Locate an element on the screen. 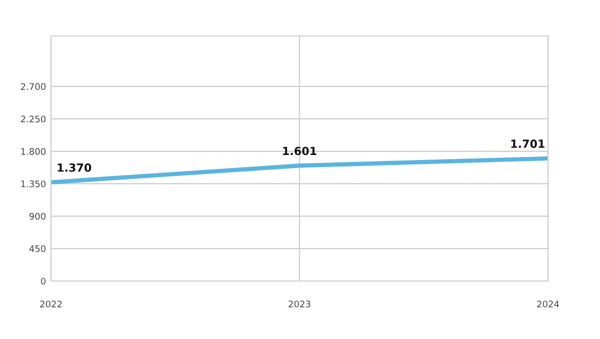 Image resolution: width=600 pixels, height=339 pixels. data-label: 1.701 is located at coordinates (527, 144).